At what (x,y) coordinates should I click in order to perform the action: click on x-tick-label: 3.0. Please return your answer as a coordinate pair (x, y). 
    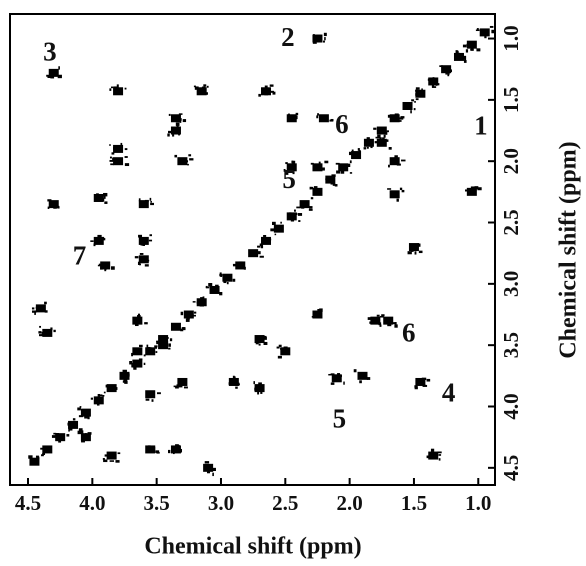
    Looking at the image, I should click on (221, 503).